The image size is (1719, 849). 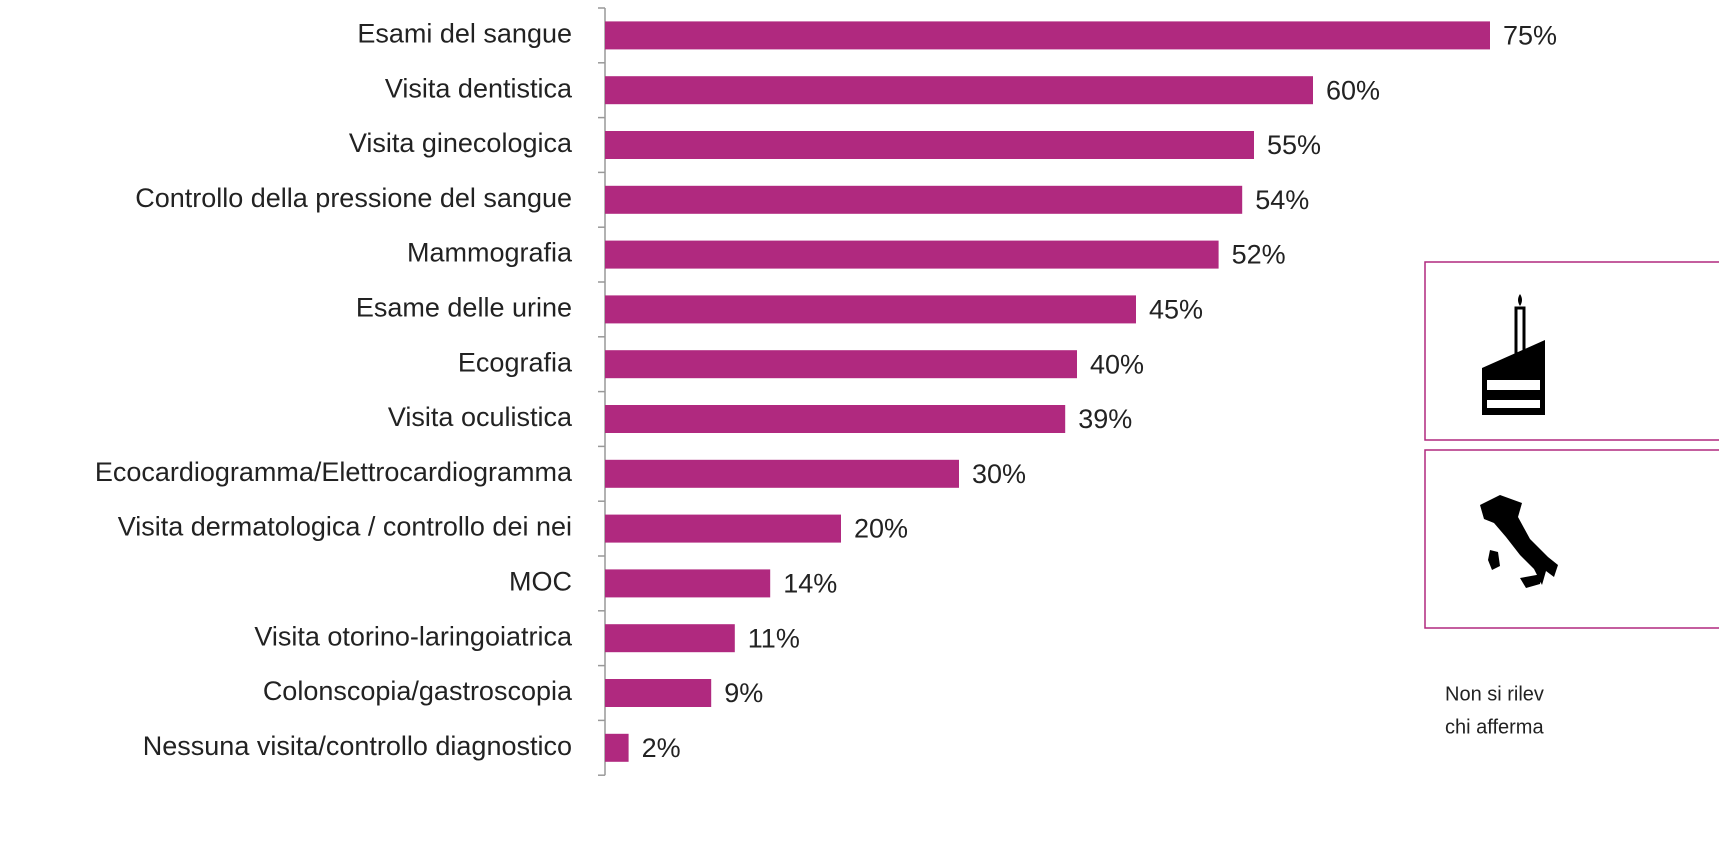 What do you see at coordinates (1117, 364) in the screenshot?
I see `value-label: 40%` at bounding box center [1117, 364].